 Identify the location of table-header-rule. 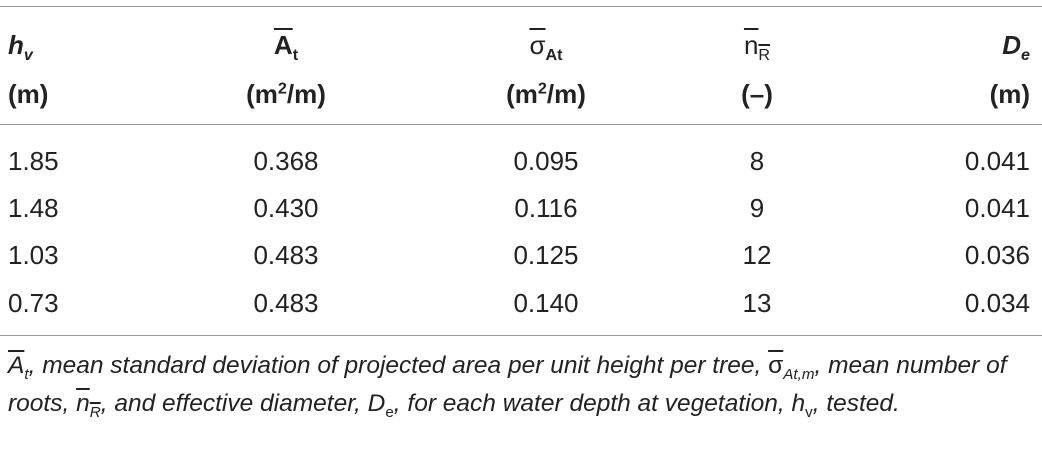
(521, 124).